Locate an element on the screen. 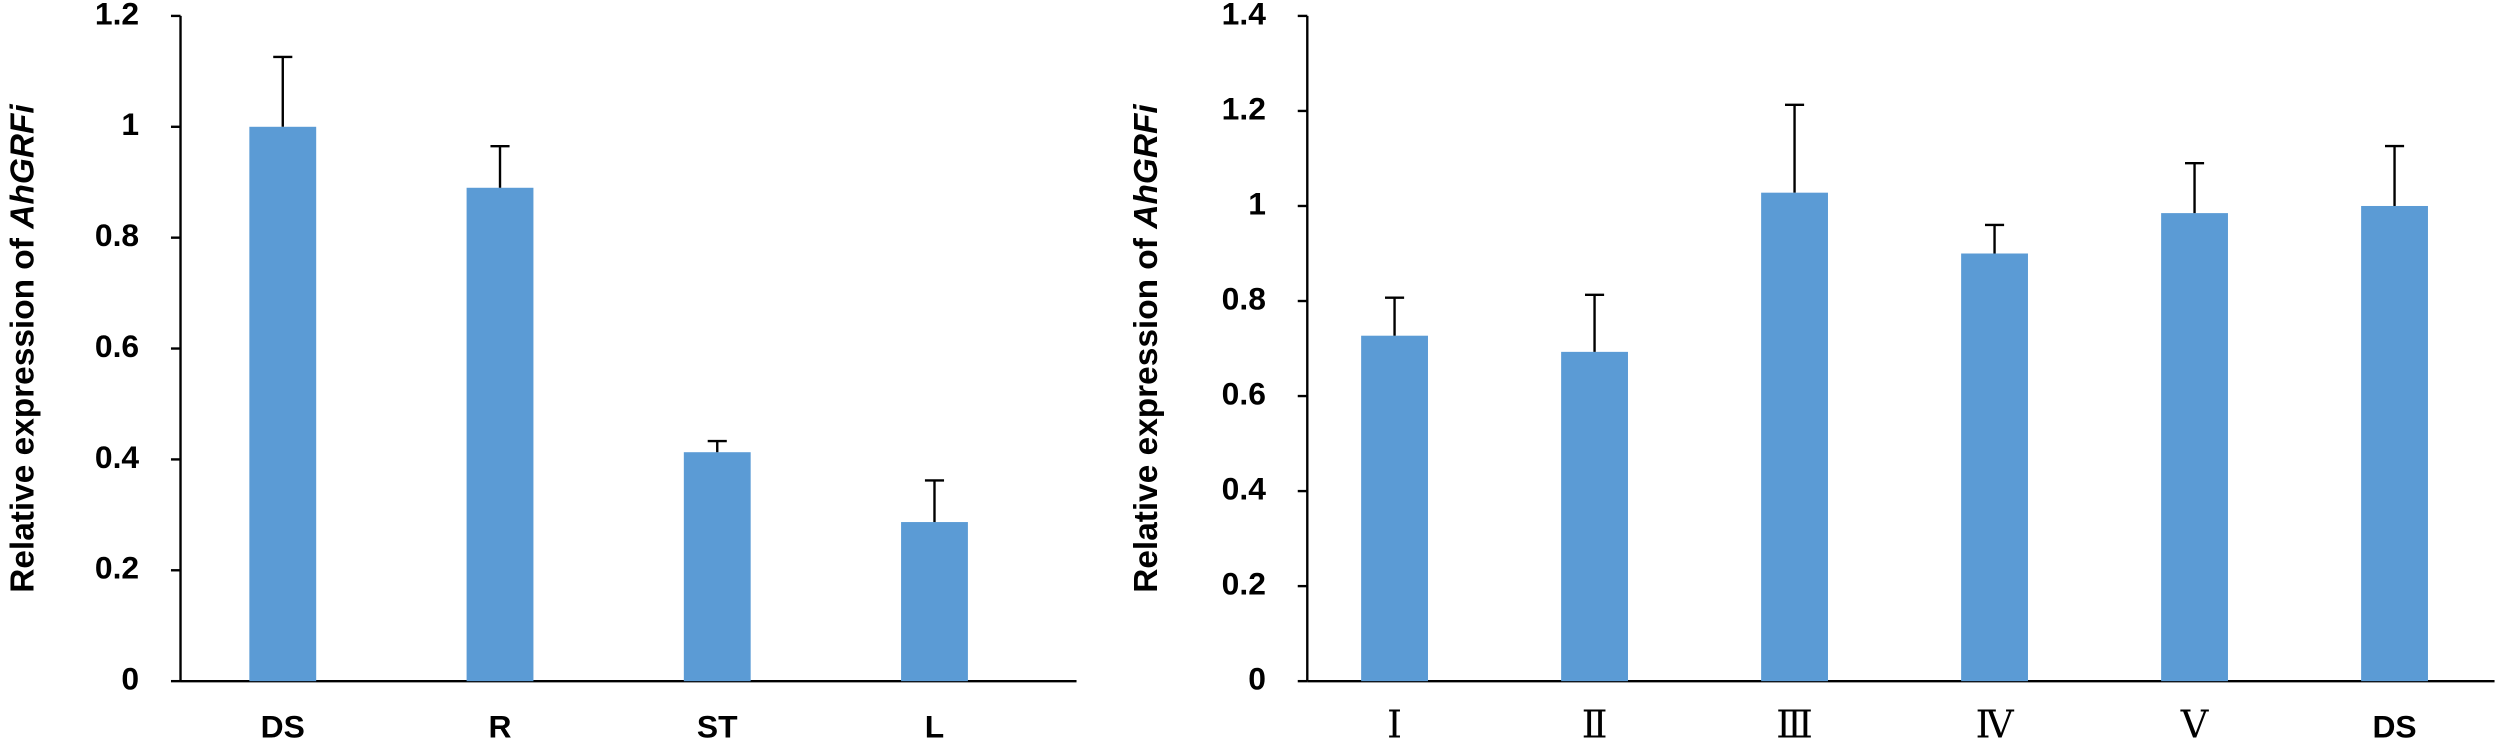 Image resolution: width=2500 pixels, height=748 pixels. x-tick-label: Ⅰ is located at coordinates (1394, 726).